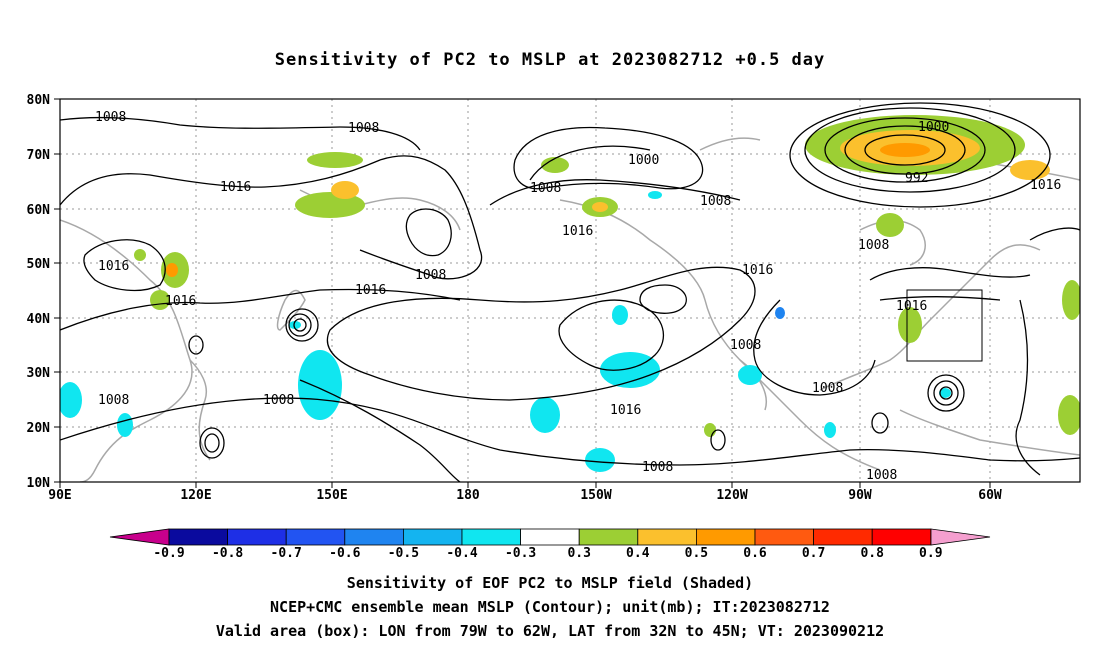 The height and width of the screenshot is (650, 1100). I want to click on lat-label: 30N, so click(39, 373).